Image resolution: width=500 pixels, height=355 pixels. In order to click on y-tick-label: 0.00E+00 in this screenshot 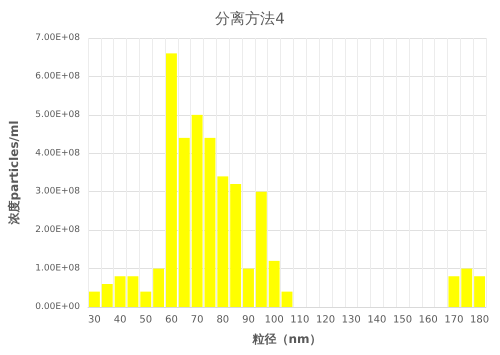, I will do `click(57, 307)`.